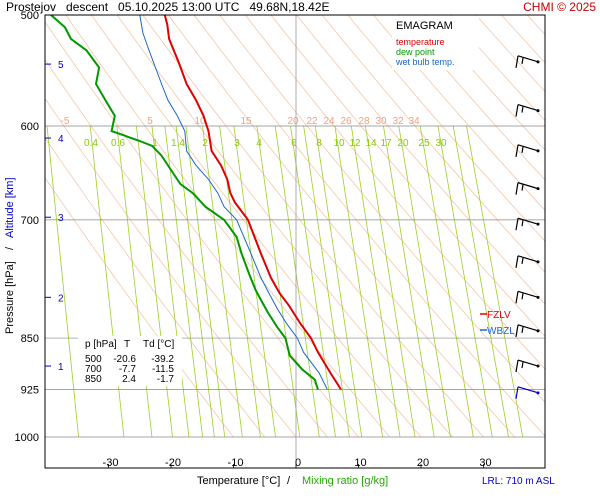 This screenshot has width=600, height=500. What do you see at coordinates (441, 143) in the screenshot?
I see `mixing-ratio-tick-label: 30` at bounding box center [441, 143].